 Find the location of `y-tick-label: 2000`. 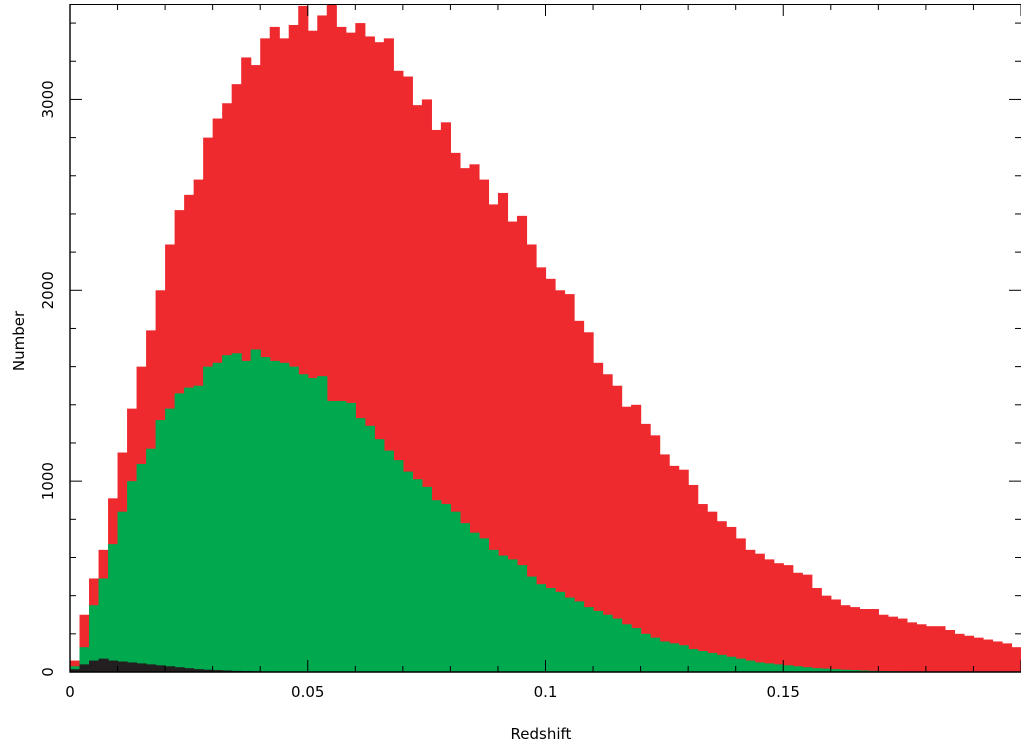

y-tick-label: 2000 is located at coordinates (48, 290).